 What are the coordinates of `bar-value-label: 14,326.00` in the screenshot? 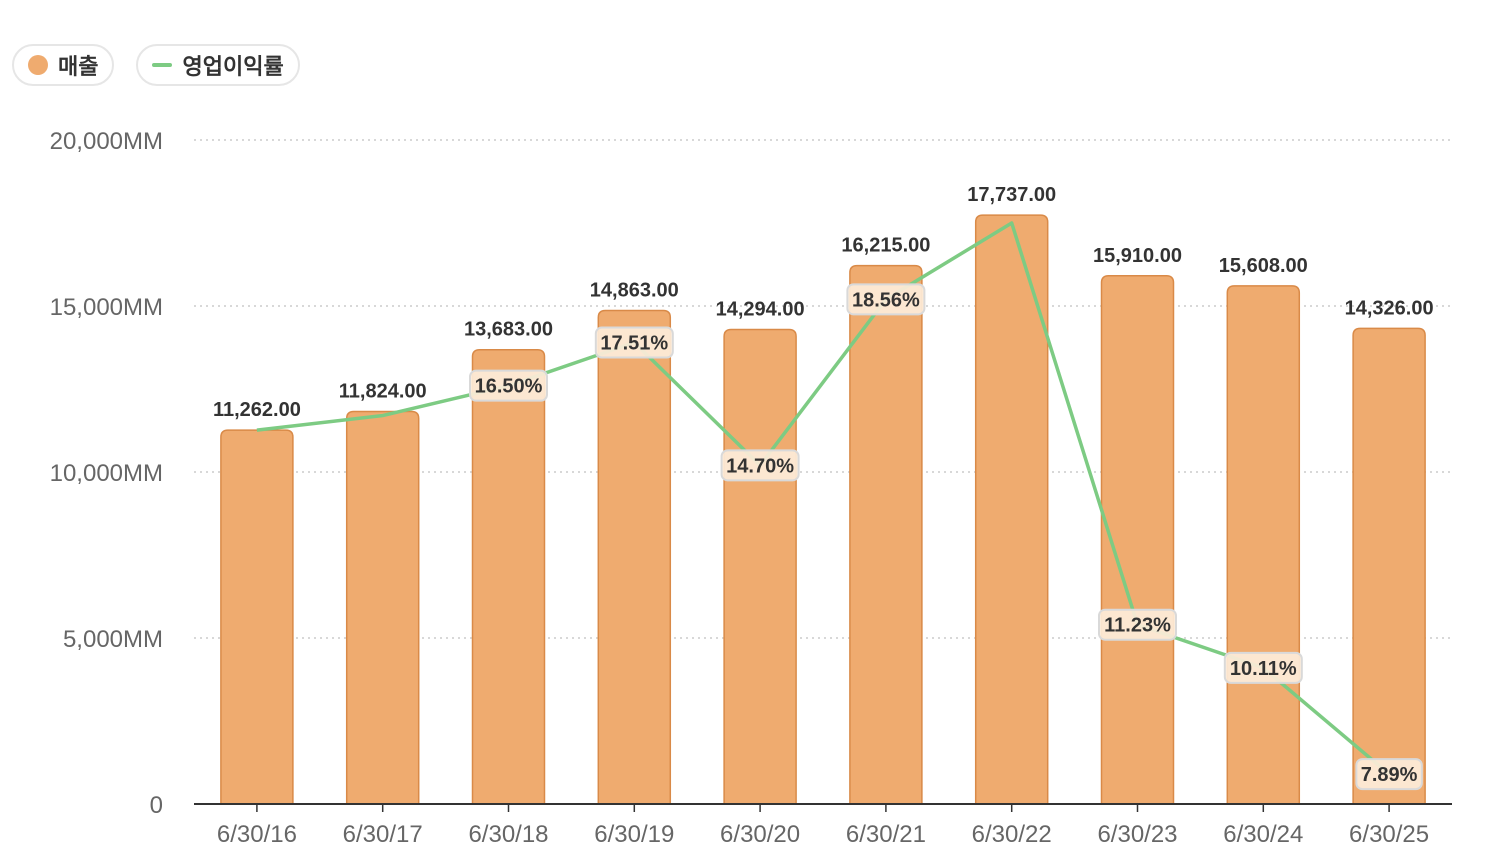 It's located at (1389, 308).